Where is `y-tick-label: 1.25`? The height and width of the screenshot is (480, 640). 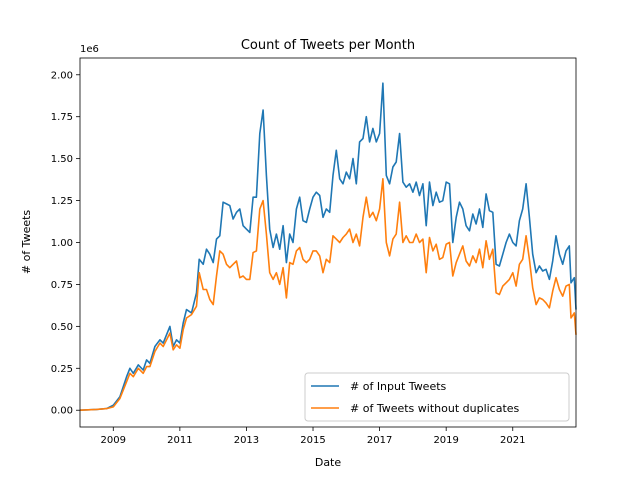 y-tick-label: 1.25 is located at coordinates (62, 201).